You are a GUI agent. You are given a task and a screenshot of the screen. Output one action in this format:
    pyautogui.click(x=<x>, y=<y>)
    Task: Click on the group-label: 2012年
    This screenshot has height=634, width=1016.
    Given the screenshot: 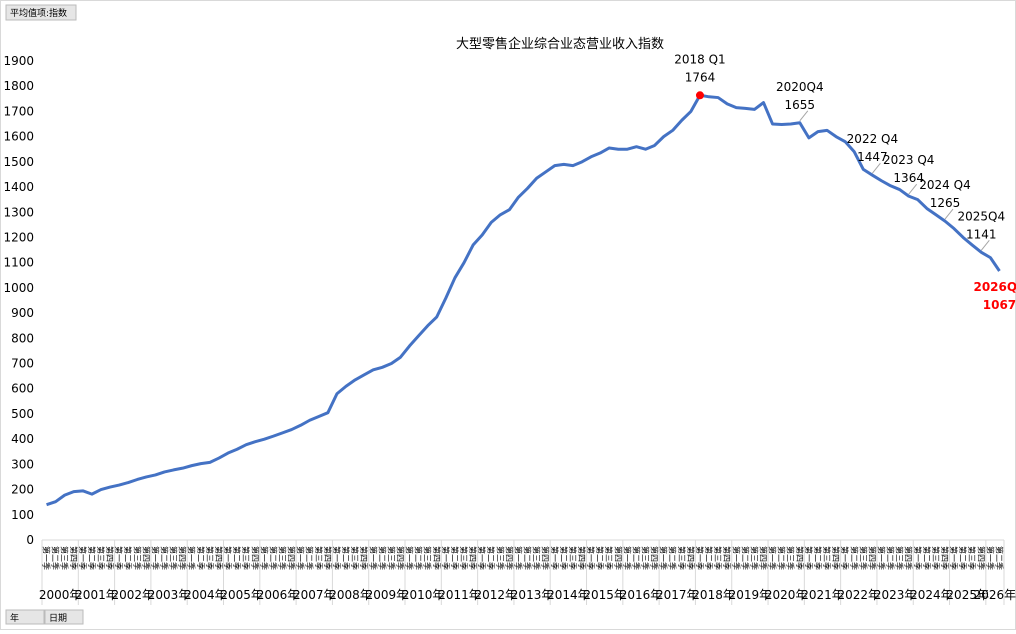 What is the action you would take?
    pyautogui.click(x=496, y=595)
    